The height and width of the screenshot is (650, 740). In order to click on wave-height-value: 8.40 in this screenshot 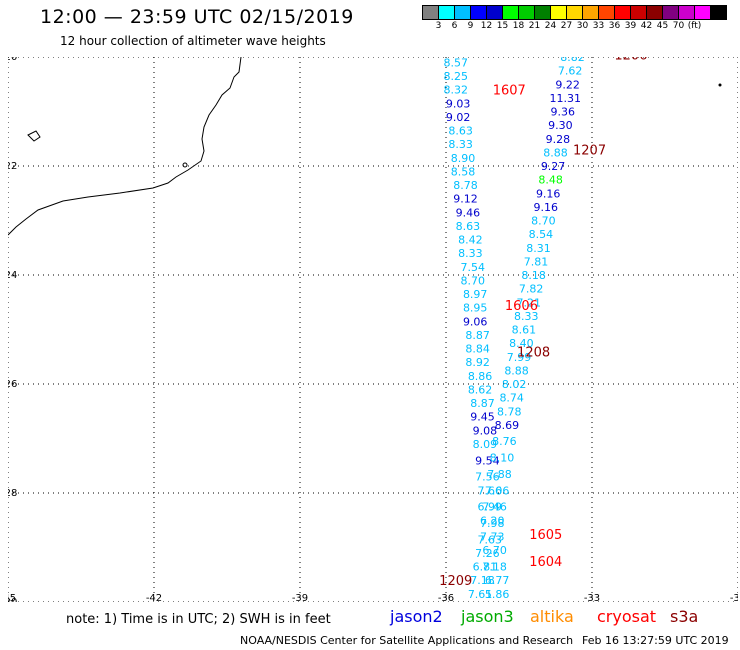, I will do `click(521, 343)`.